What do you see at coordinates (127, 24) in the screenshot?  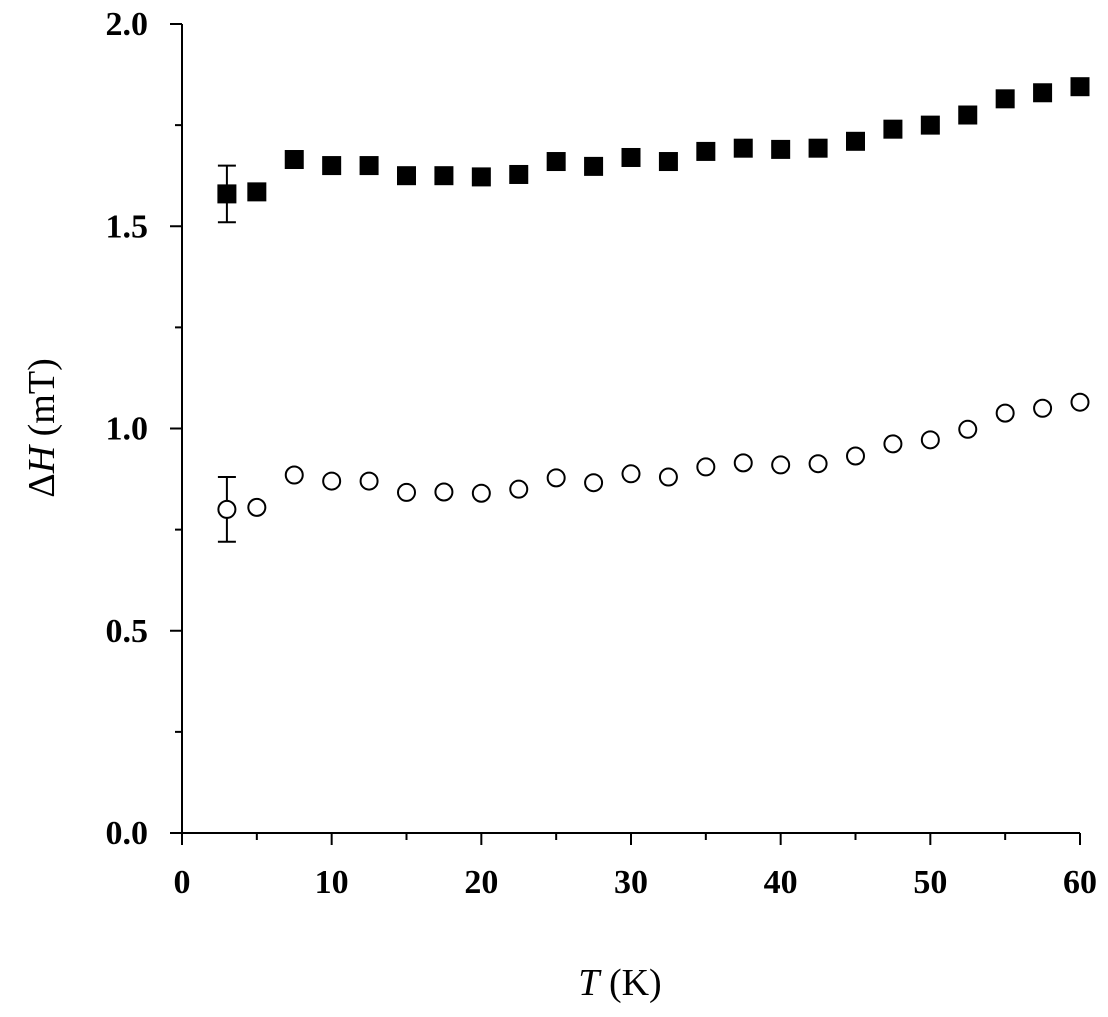 I see `y-tick-label: 2.0` at bounding box center [127, 24].